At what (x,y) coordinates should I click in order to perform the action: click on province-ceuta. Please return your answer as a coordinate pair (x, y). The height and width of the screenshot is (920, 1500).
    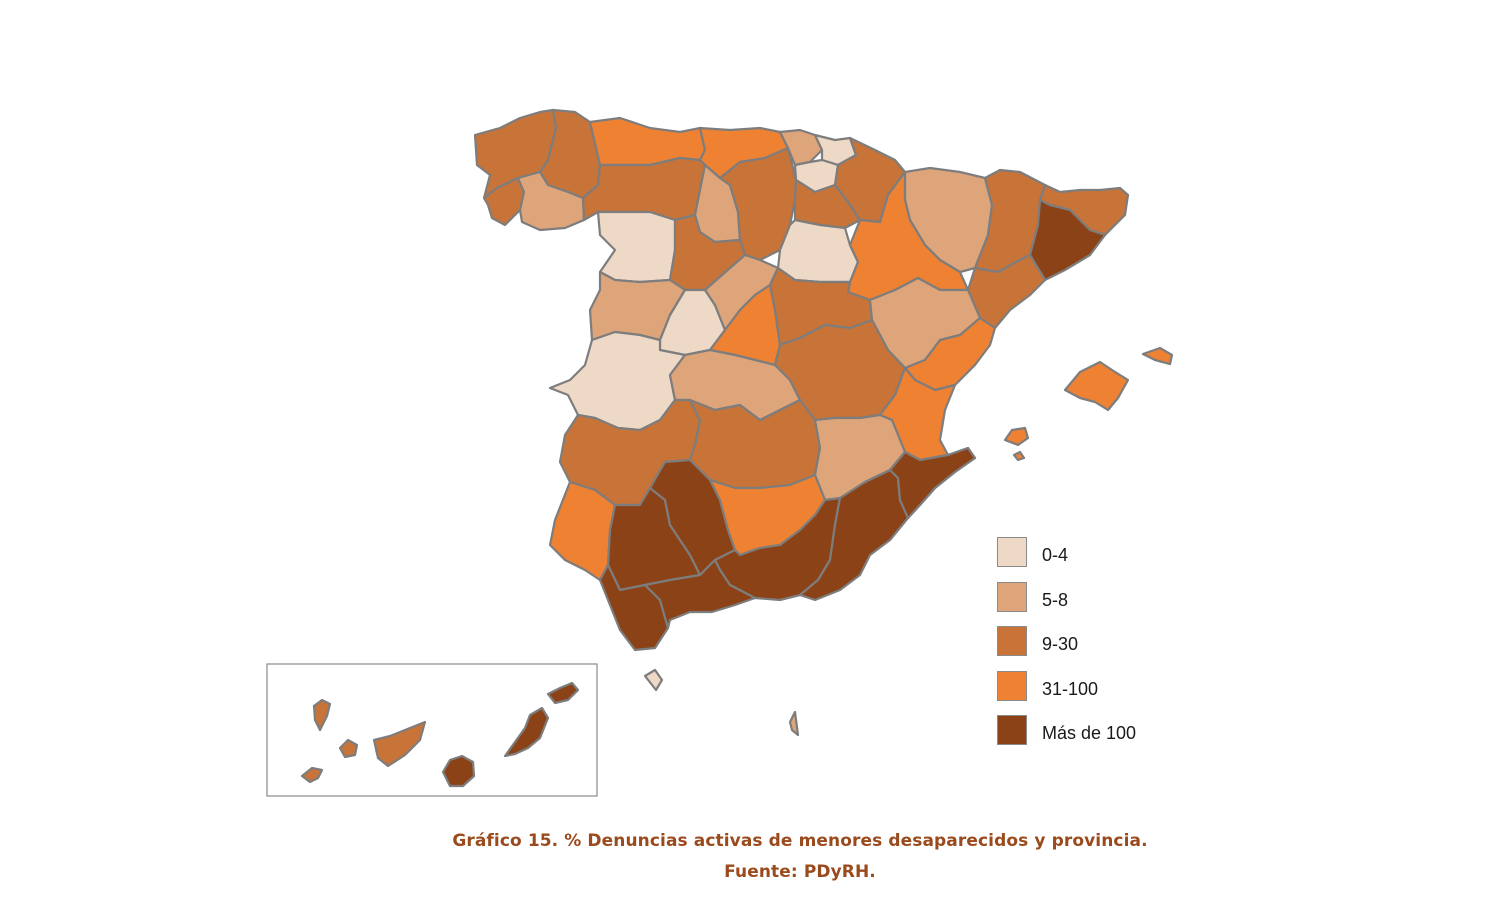
    Looking at the image, I should click on (653, 680).